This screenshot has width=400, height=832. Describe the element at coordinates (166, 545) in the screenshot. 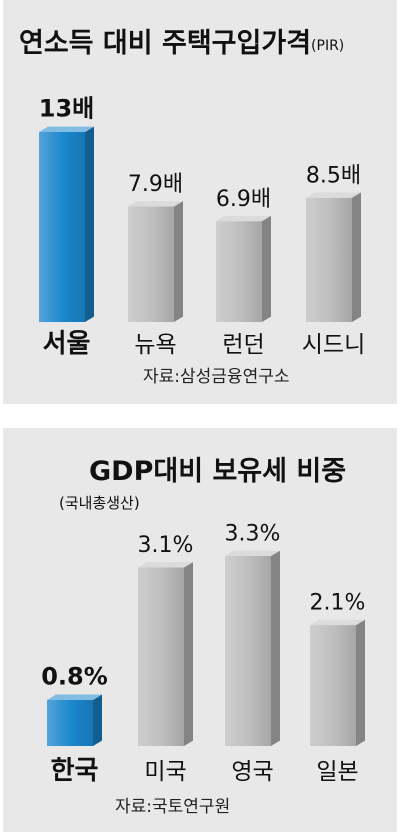

I see `value-label: 3.1%` at that location.